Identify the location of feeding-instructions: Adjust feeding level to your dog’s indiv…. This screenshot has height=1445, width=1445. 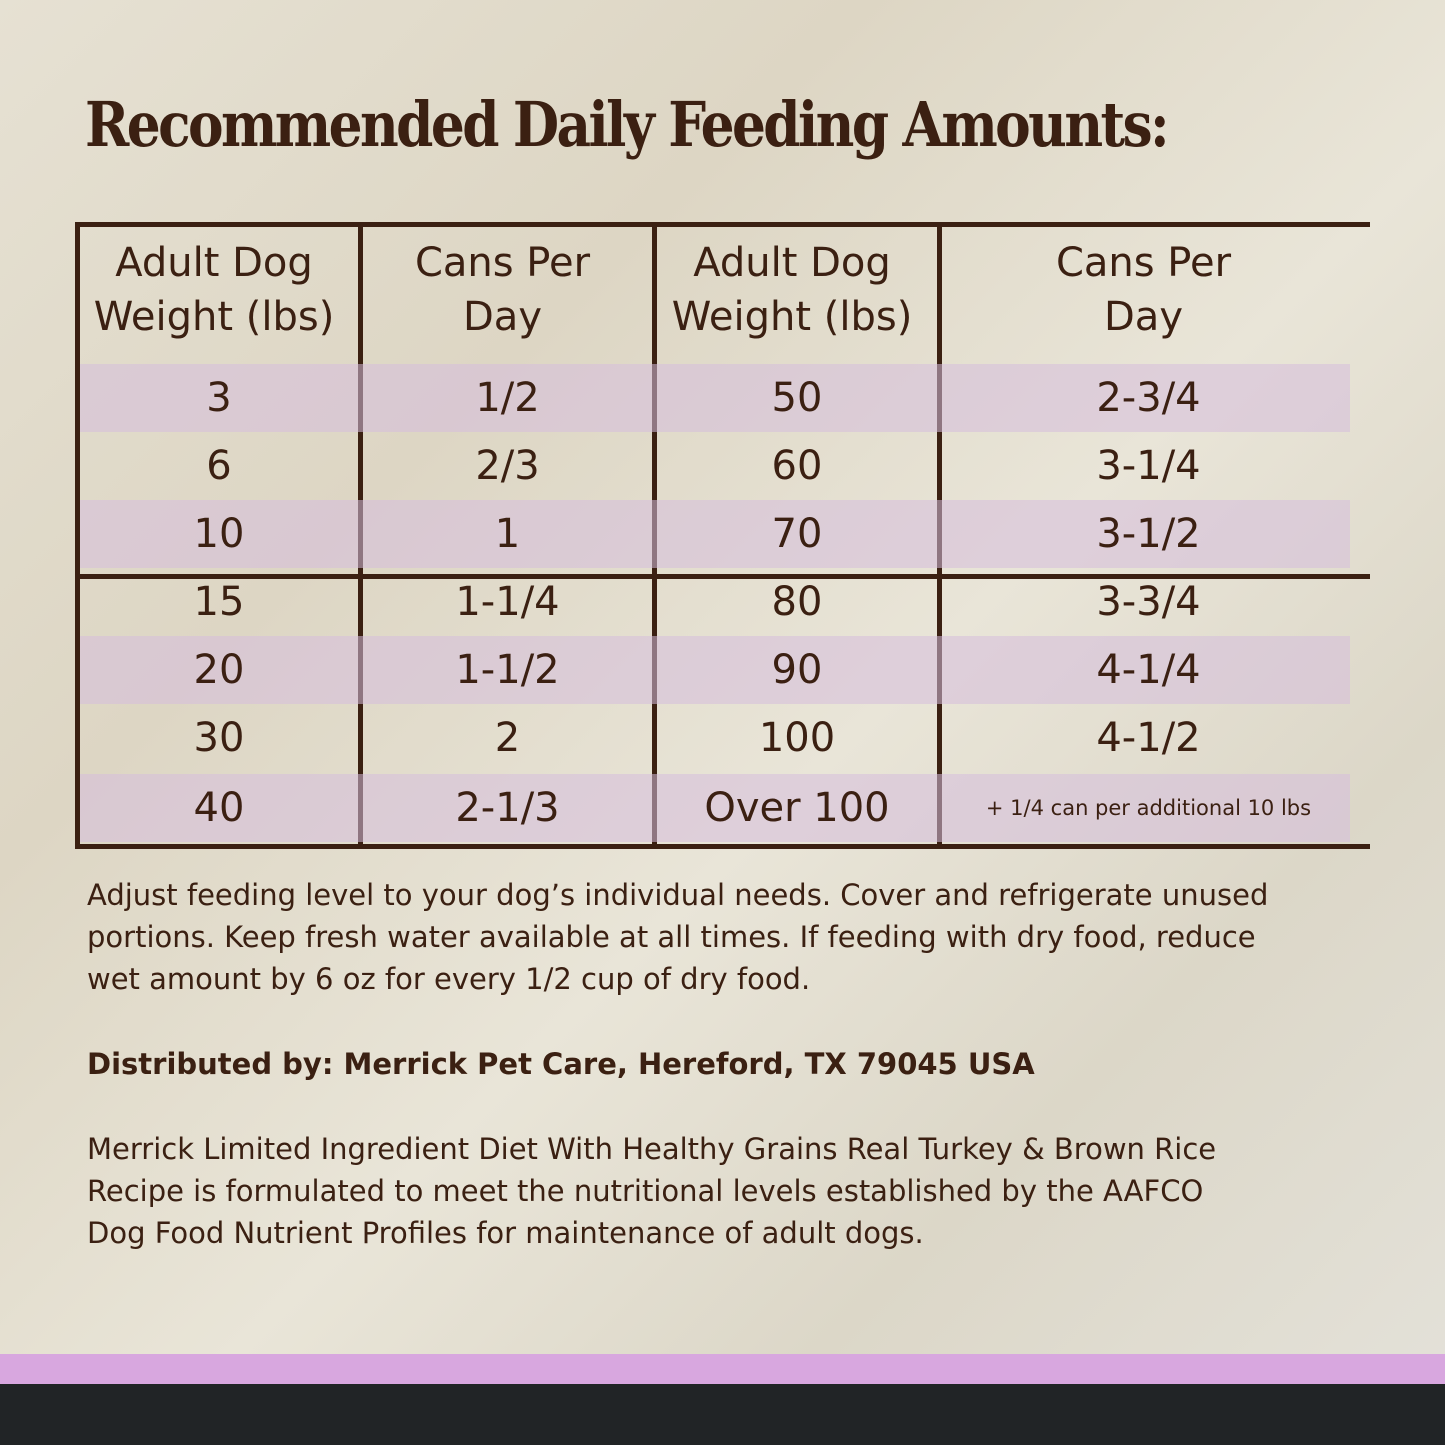
(678, 937).